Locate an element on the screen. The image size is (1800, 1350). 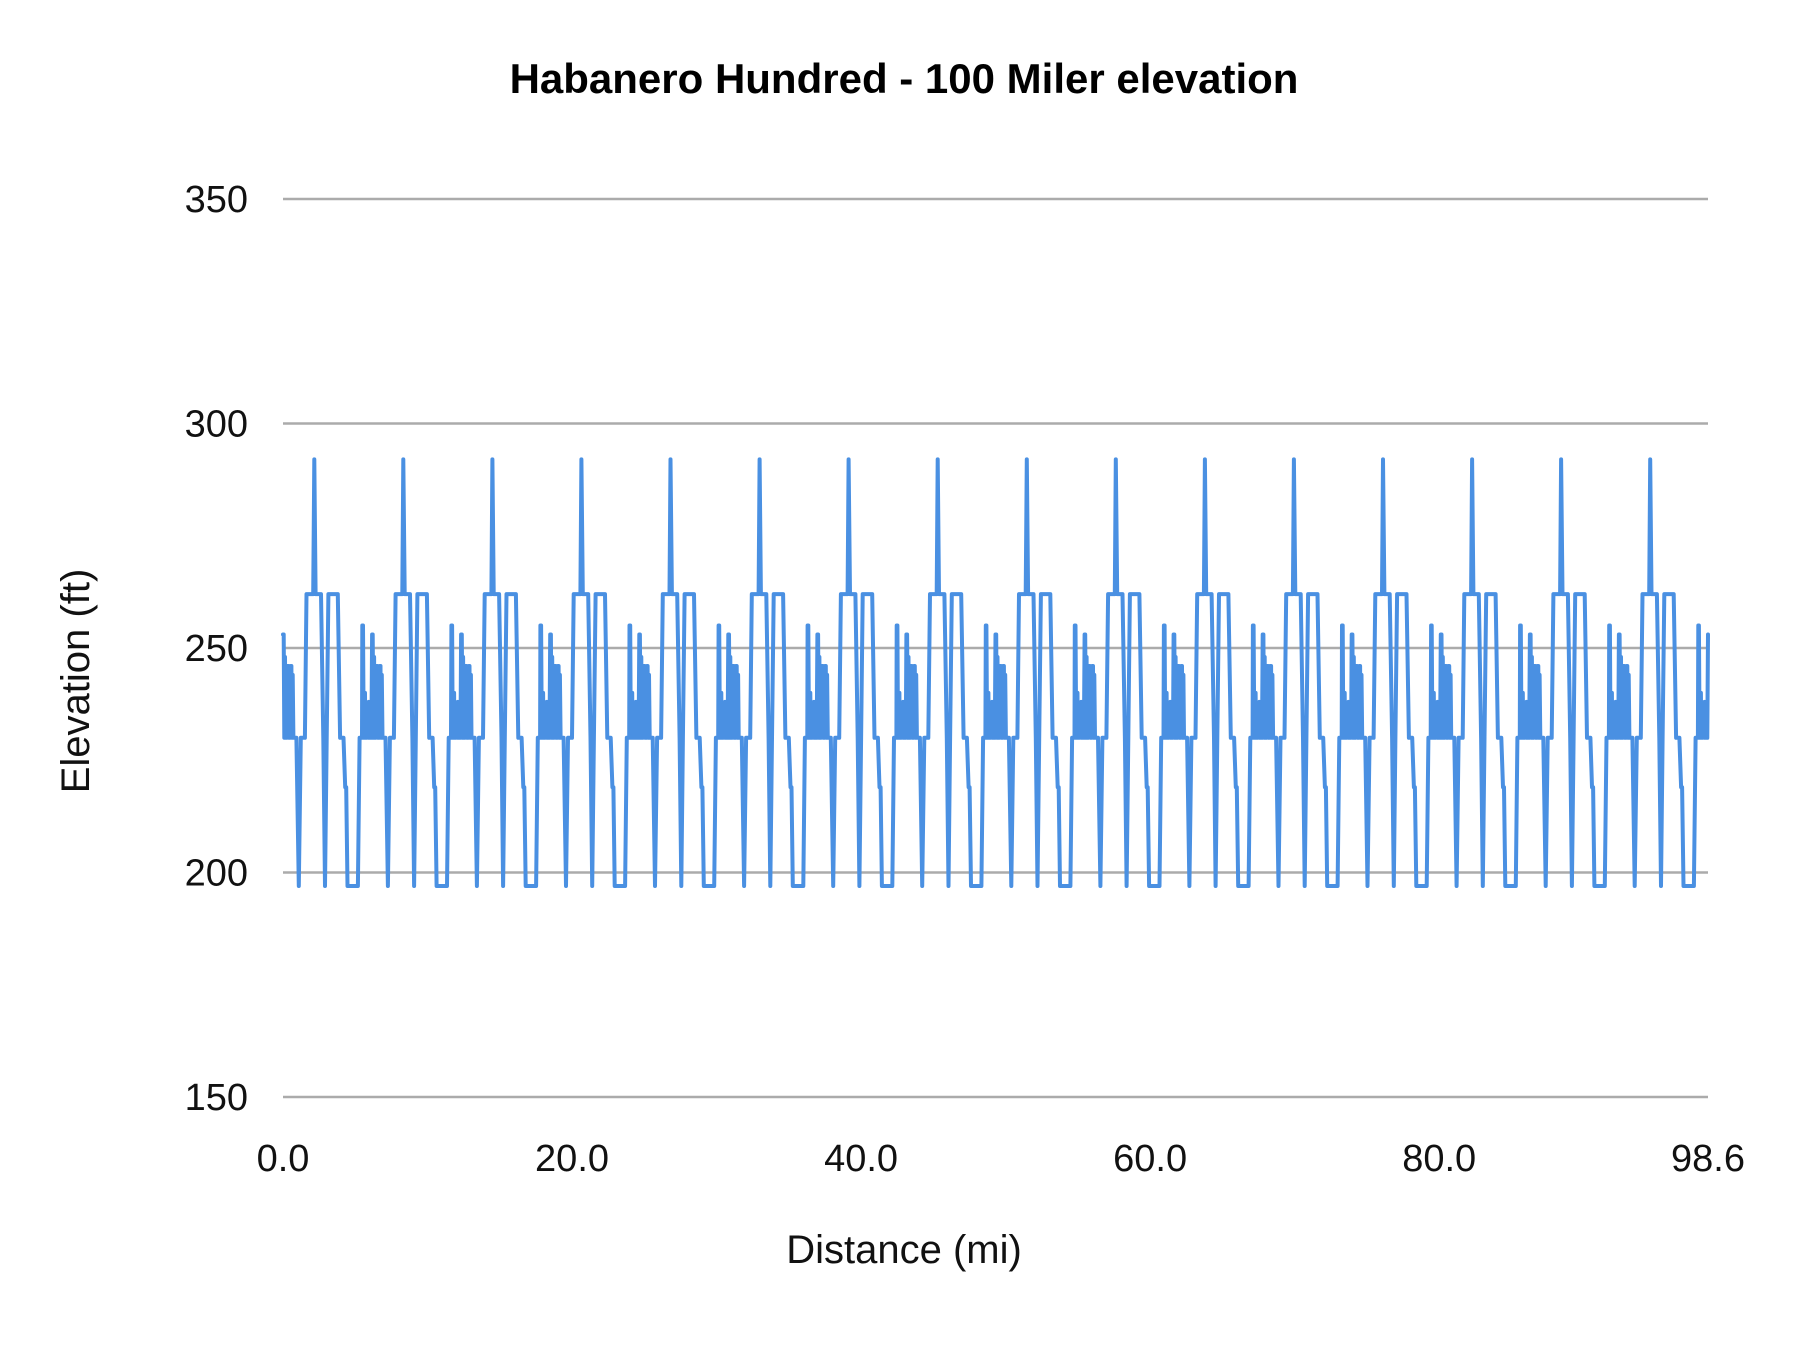
x-tick-label: 20.0 is located at coordinates (572, 1159).